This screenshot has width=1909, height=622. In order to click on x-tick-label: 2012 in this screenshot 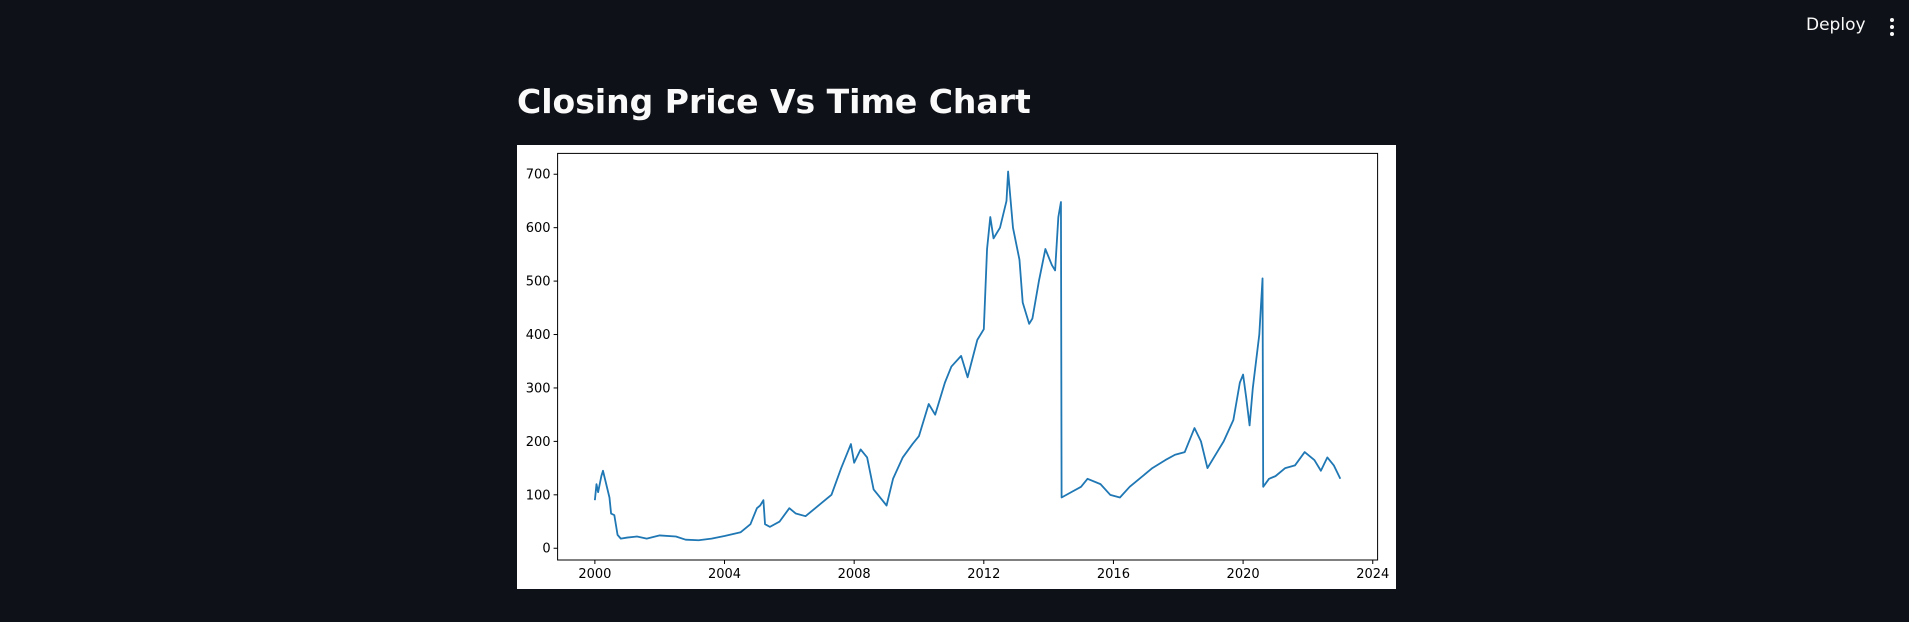, I will do `click(983, 574)`.